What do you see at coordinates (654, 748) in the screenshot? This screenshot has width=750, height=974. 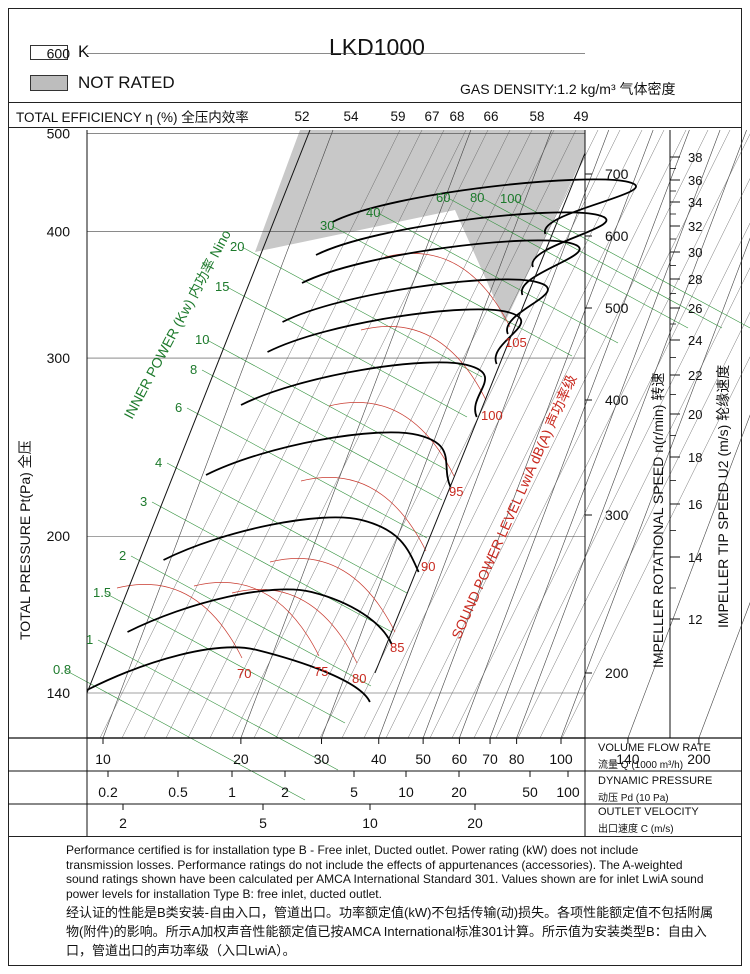 I see `flow-axis-label: VOLUME FLOW RATE` at bounding box center [654, 748].